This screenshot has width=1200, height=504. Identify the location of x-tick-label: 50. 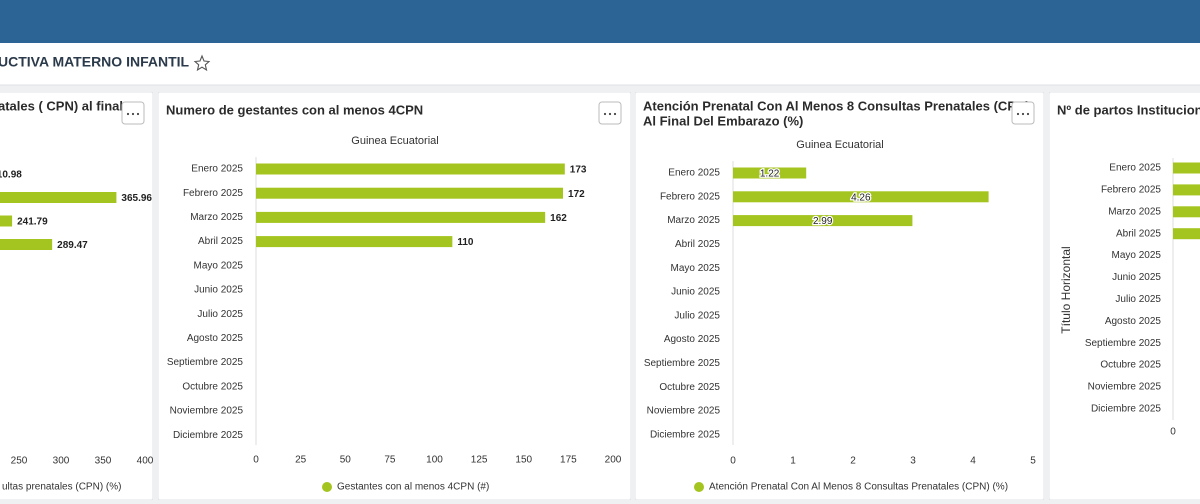
(346, 460).